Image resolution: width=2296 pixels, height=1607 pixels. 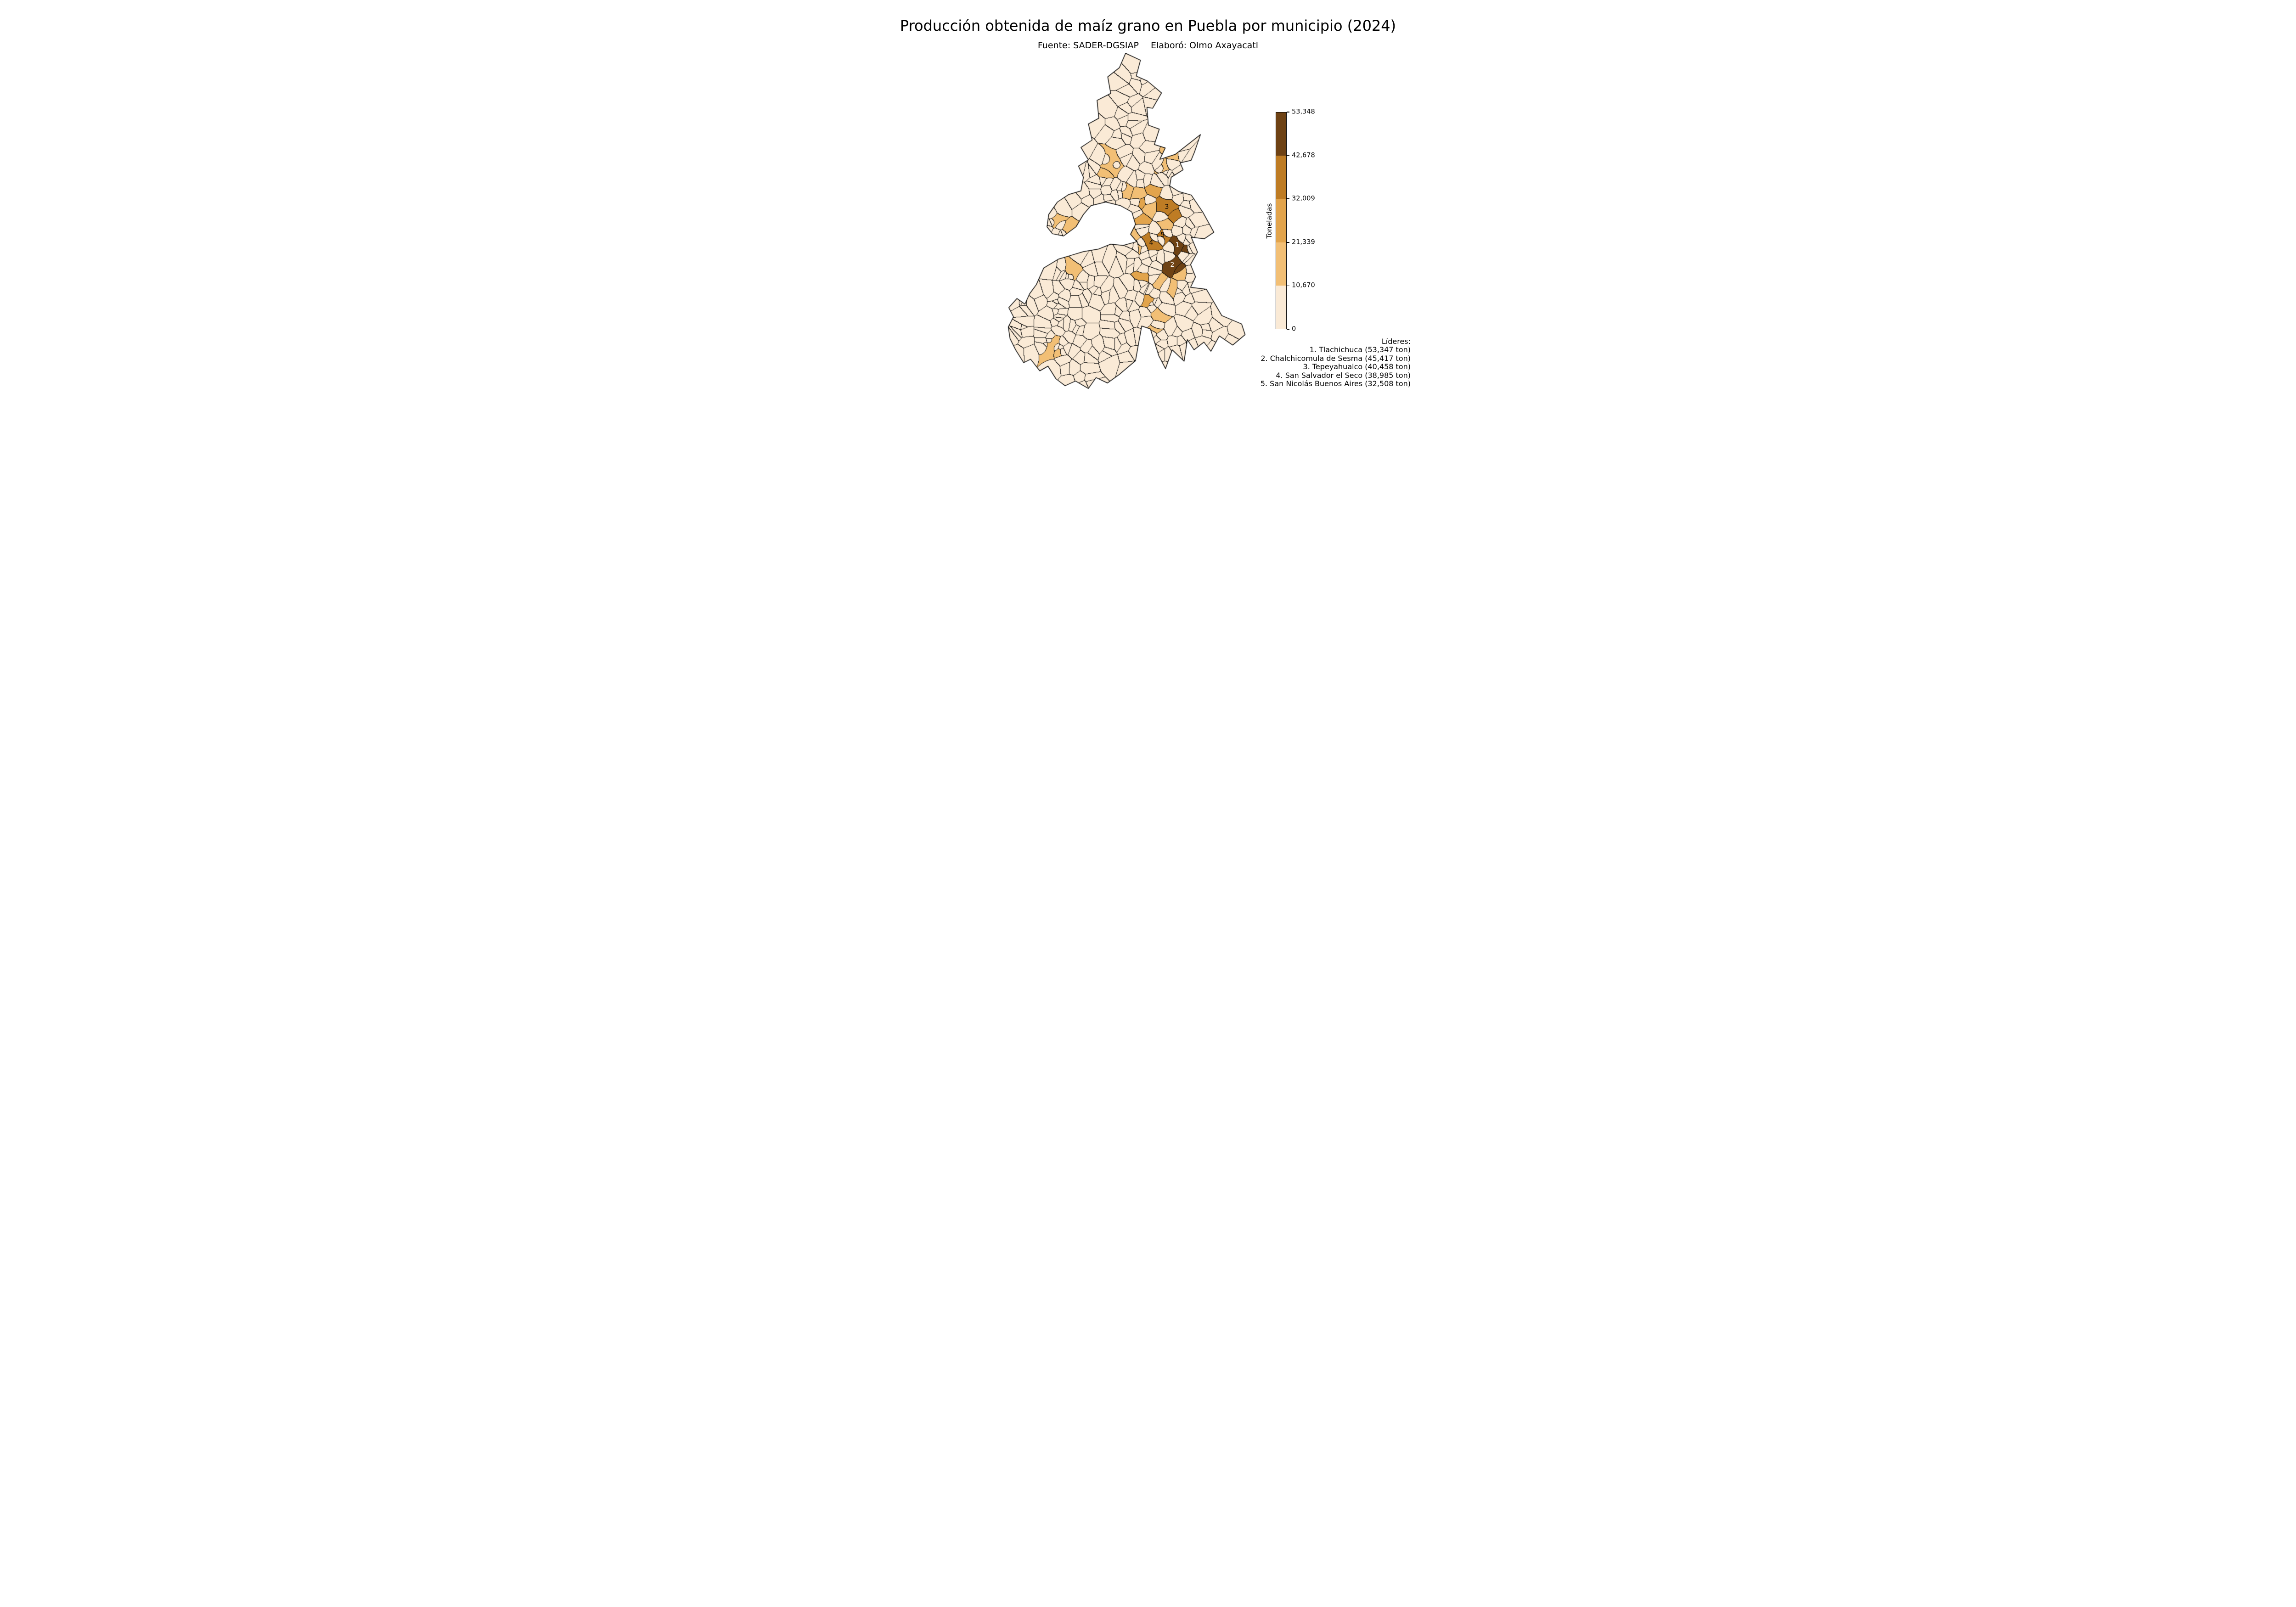 I want to click on leader-entry: 4. San Salvador el Seco (38,985 ton), so click(x=1343, y=375).